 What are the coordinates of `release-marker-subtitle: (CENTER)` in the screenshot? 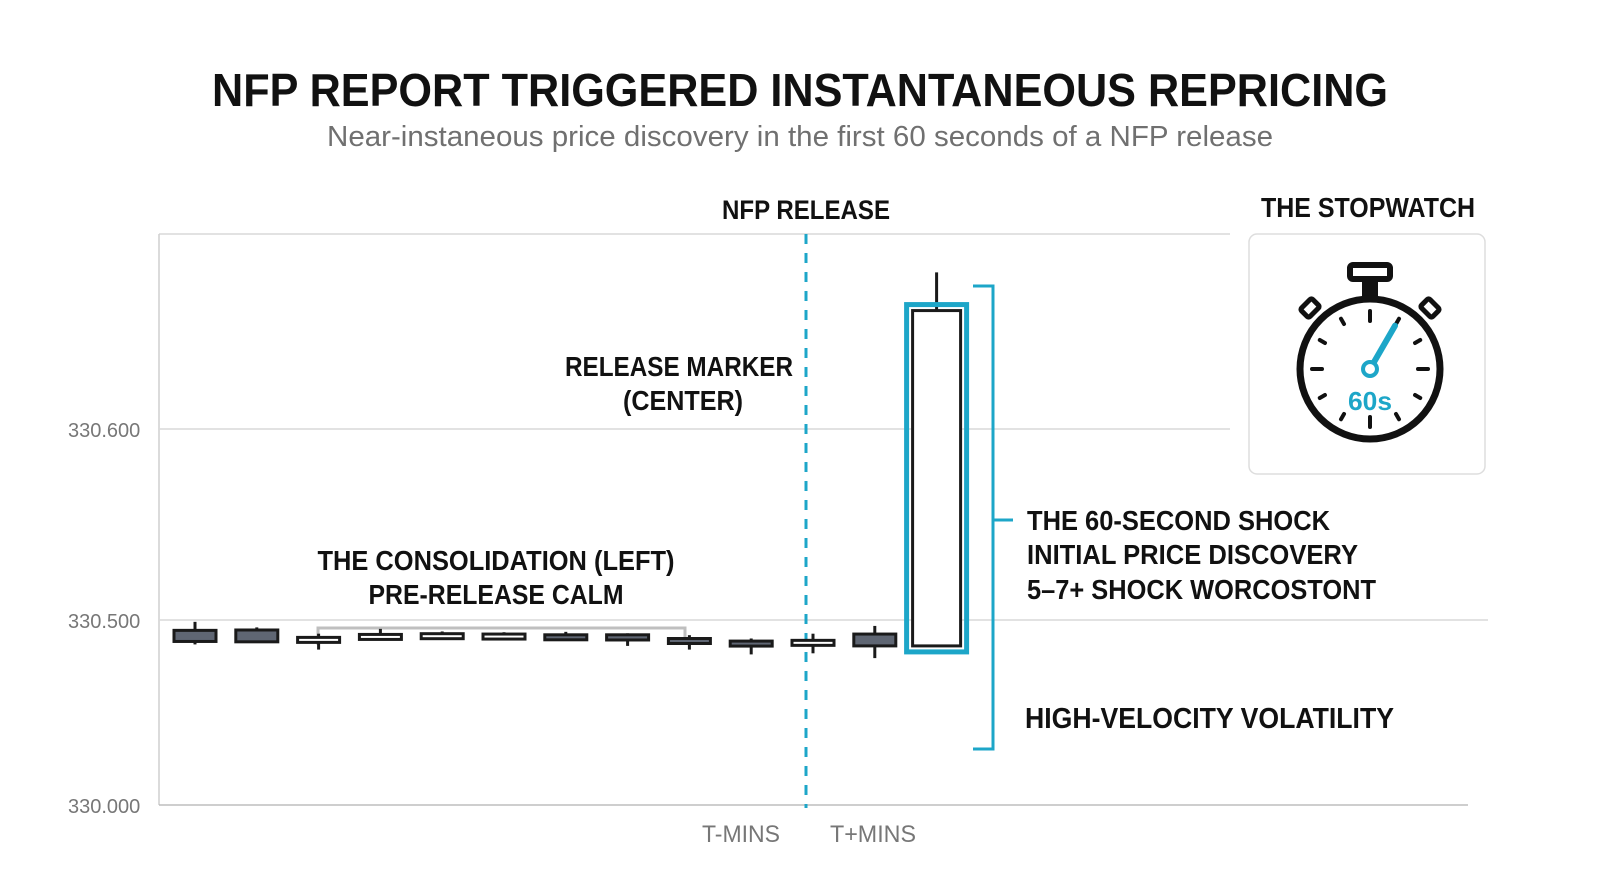 It's located at (683, 400).